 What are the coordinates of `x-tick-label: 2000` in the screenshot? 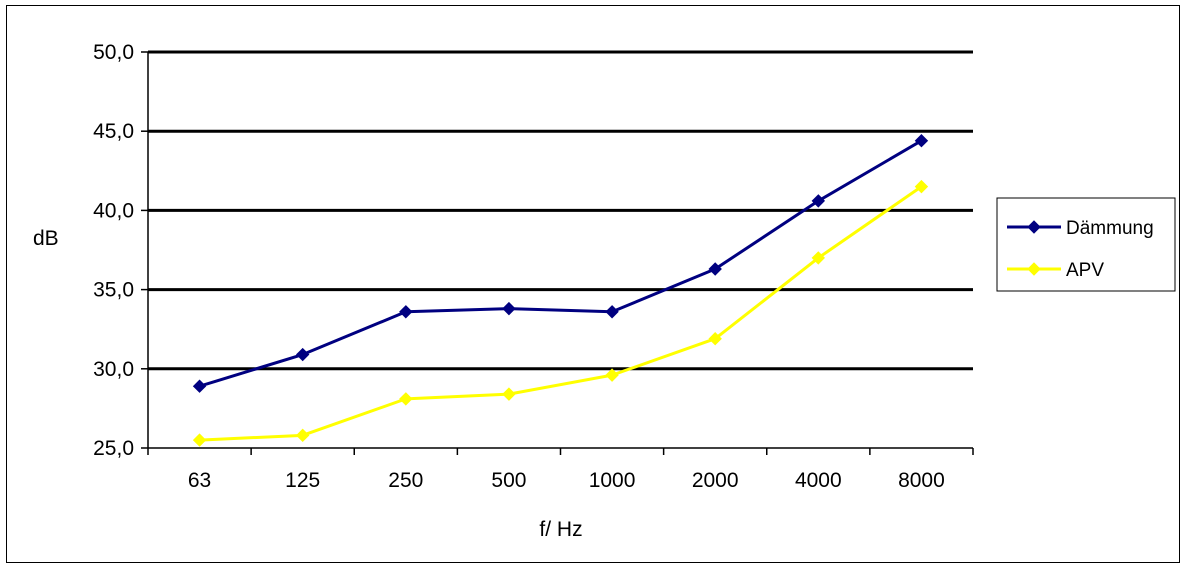 It's located at (715, 480).